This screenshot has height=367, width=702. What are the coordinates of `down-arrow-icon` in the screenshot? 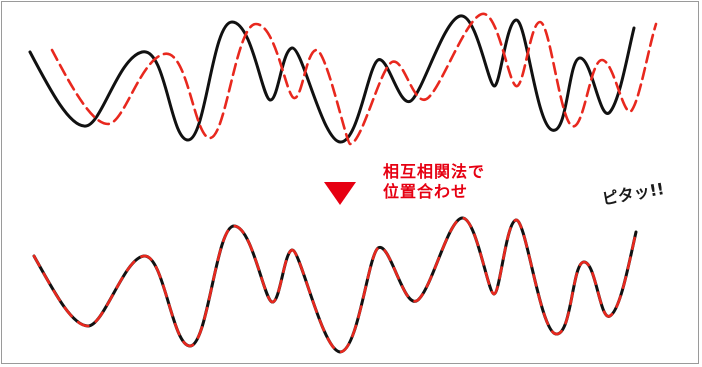 It's located at (340, 193).